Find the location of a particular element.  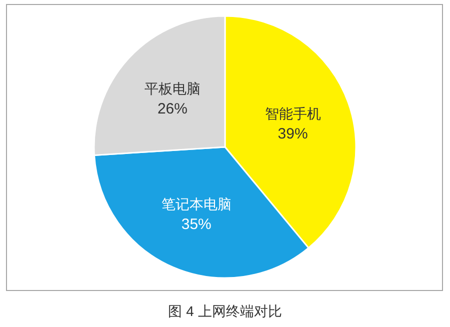

slice-label: 笔记本电脑 is located at coordinates (196, 204).